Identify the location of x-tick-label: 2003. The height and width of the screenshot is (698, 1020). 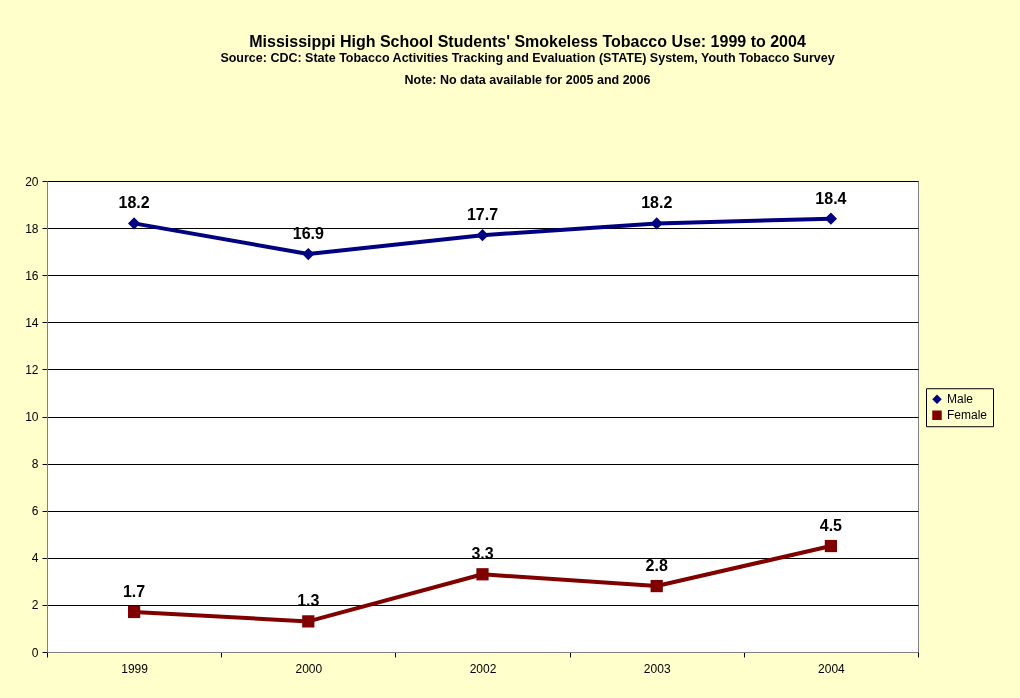
(657, 668).